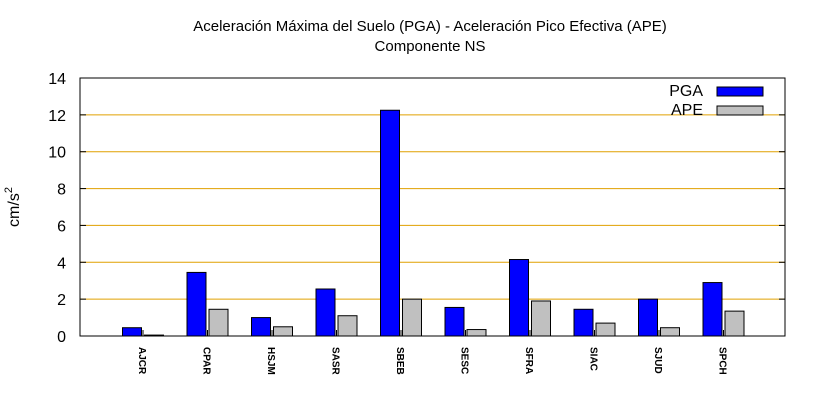 Image resolution: width=820 pixels, height=400 pixels. Describe the element at coordinates (325, 312) in the screenshot. I see `bar-pga-sasr` at that location.